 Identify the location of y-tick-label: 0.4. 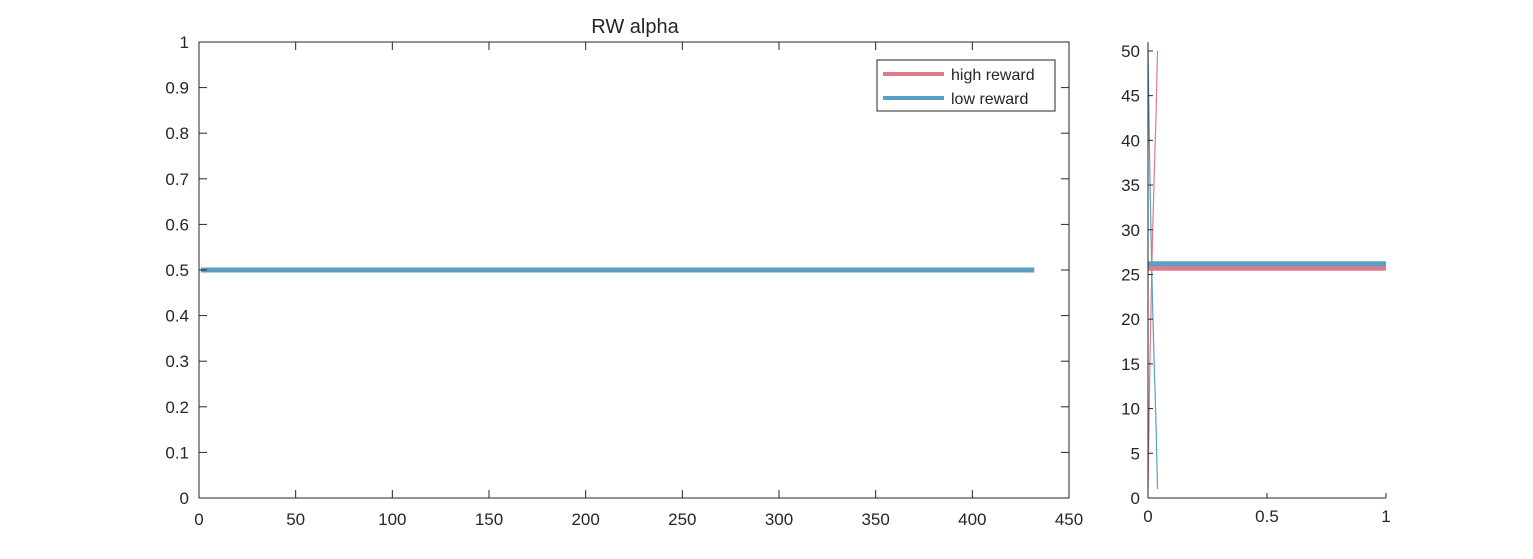
(177, 316).